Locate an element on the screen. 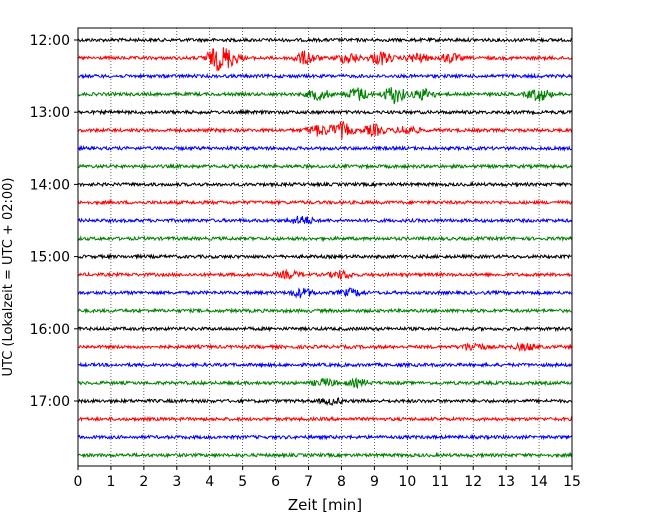 The width and height of the screenshot is (650, 520). x-tick-label: 3 is located at coordinates (176, 482).